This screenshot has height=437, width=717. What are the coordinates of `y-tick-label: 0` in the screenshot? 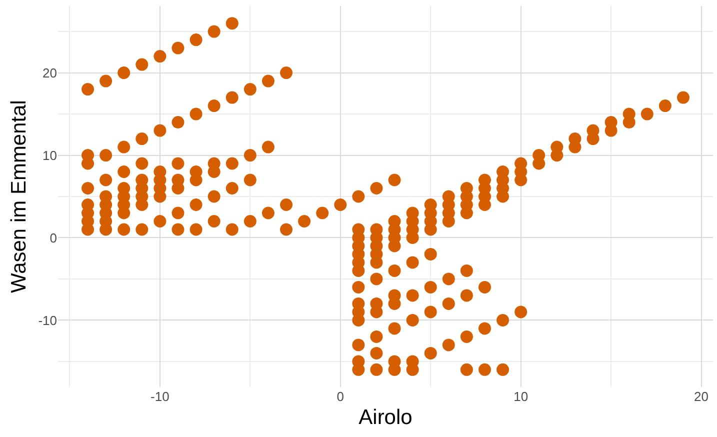 It's located at (53, 238).